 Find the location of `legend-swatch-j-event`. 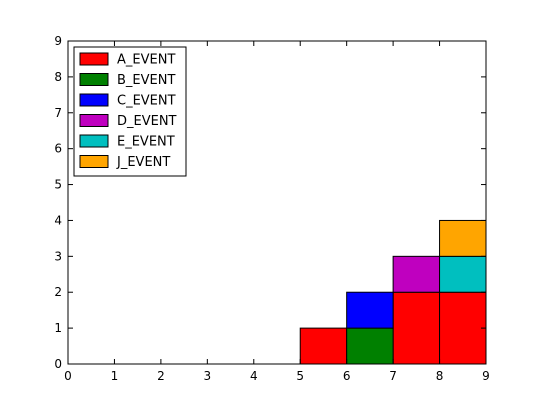

legend-swatch-j-event is located at coordinates (94, 161).